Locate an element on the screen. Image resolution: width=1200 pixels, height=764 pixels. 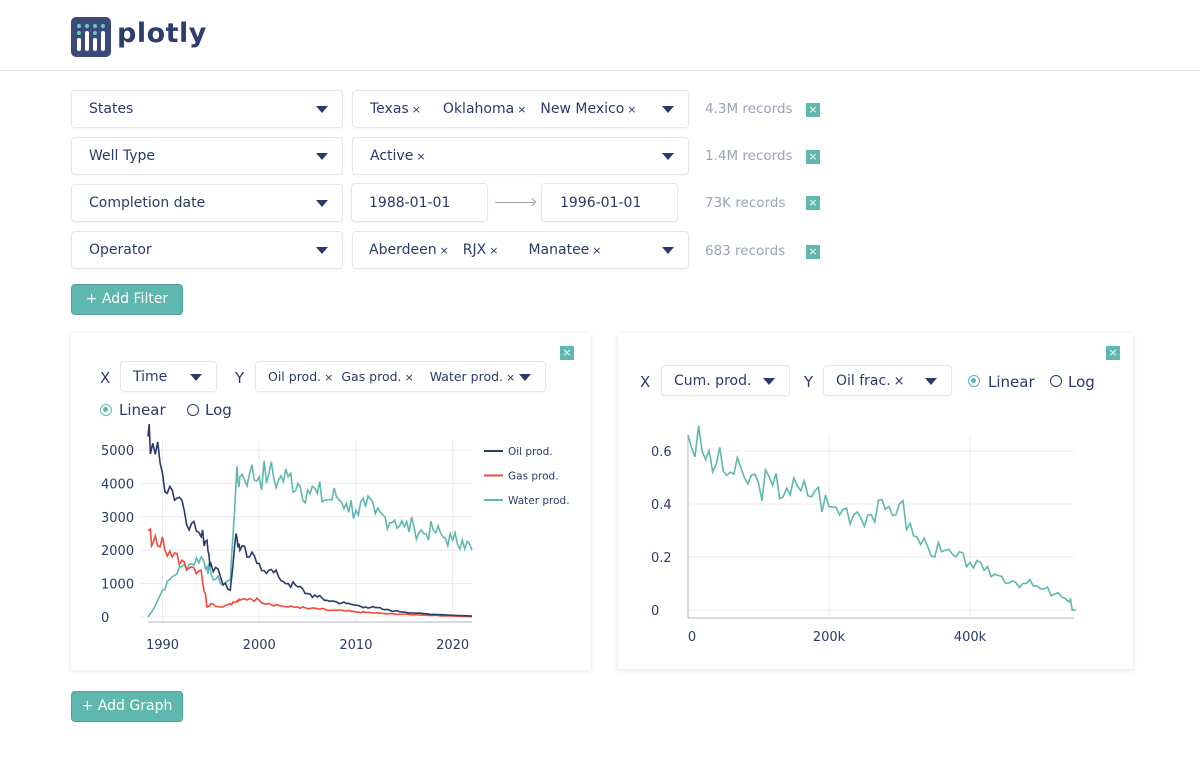
value-tag: RJX × is located at coordinates (481, 250).